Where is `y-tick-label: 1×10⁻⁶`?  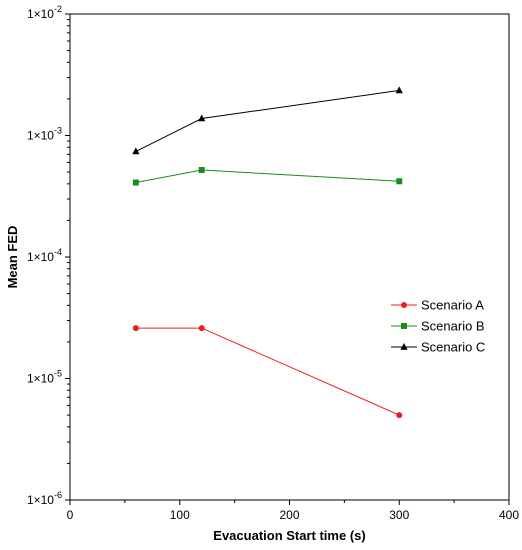 y-tick-label: 1×10⁻⁶ is located at coordinates (44, 498).